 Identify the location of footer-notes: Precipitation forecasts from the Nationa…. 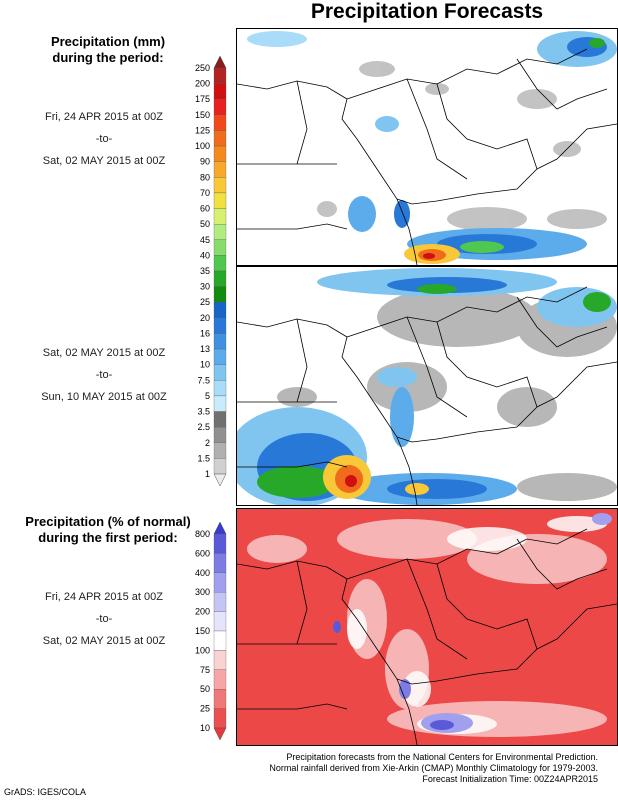
(417, 768).